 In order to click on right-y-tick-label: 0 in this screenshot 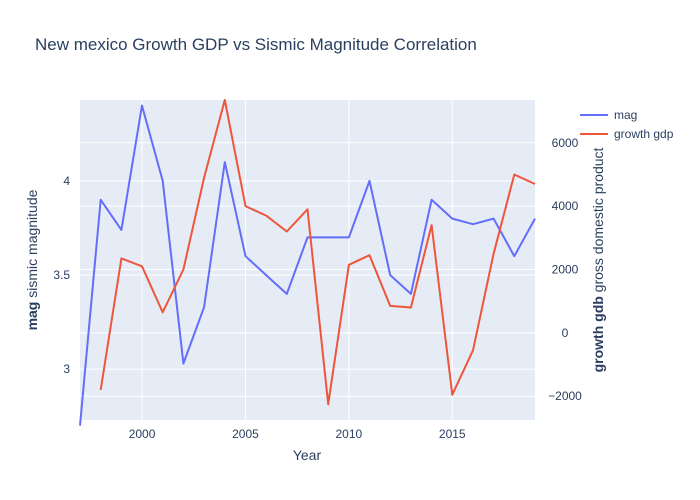, I will do `click(565, 333)`.